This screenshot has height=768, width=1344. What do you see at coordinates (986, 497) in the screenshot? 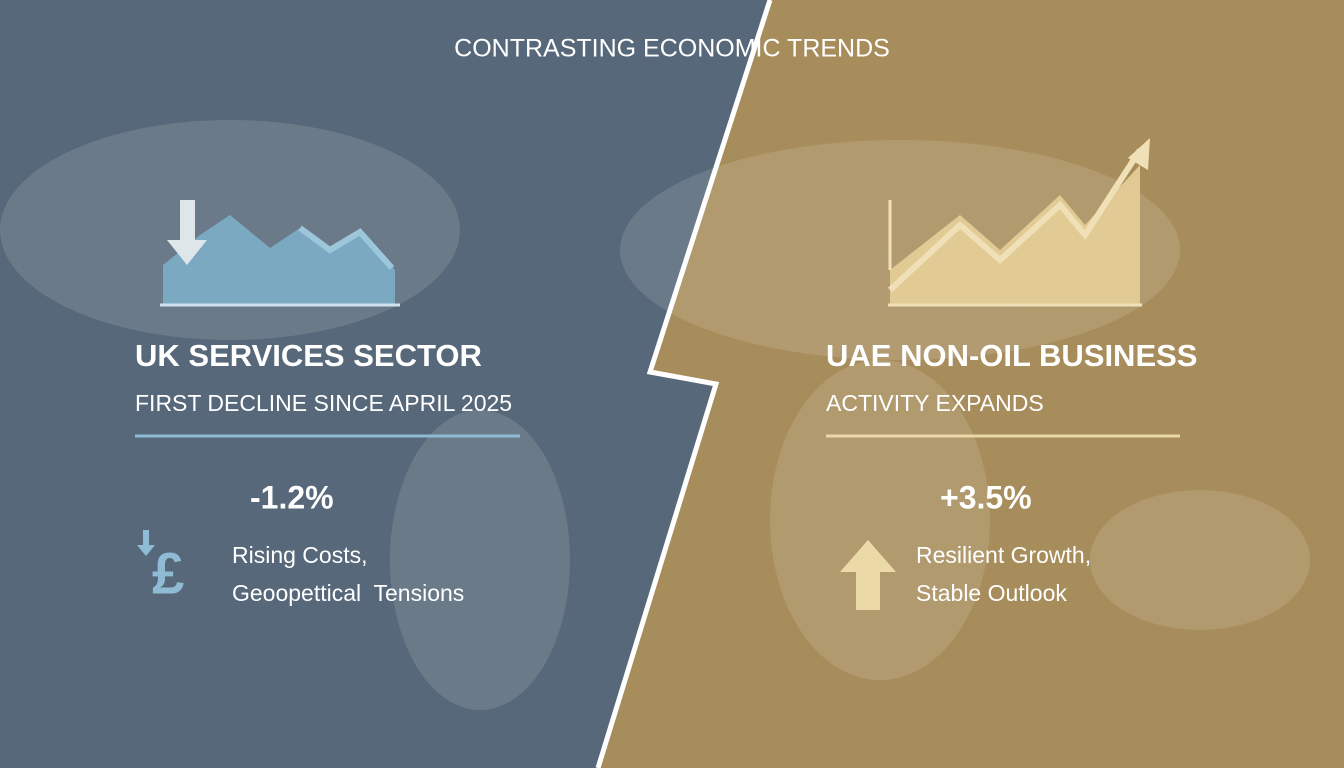
I see `right-figure: +3.5%` at bounding box center [986, 497].